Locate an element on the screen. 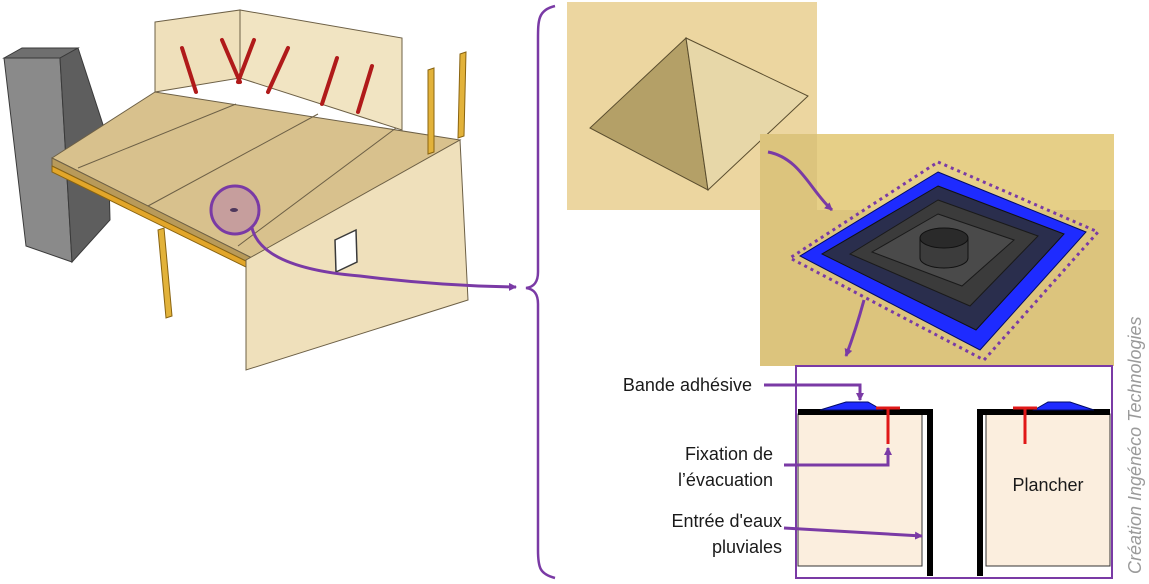  label-bande-adhesive: Bande adhésive is located at coordinates (687, 385).